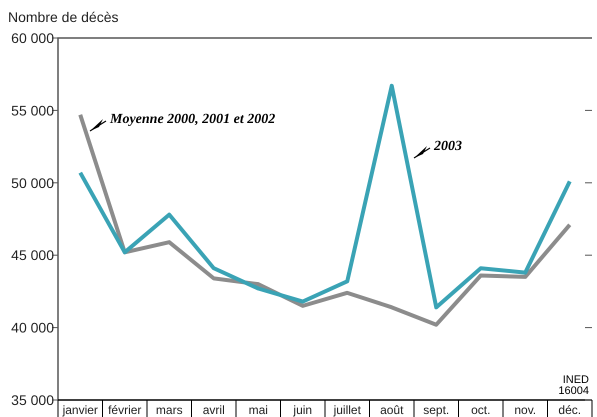 The image size is (597, 417). What do you see at coordinates (447, 146) in the screenshot?
I see `annotation: 2003` at bounding box center [447, 146].